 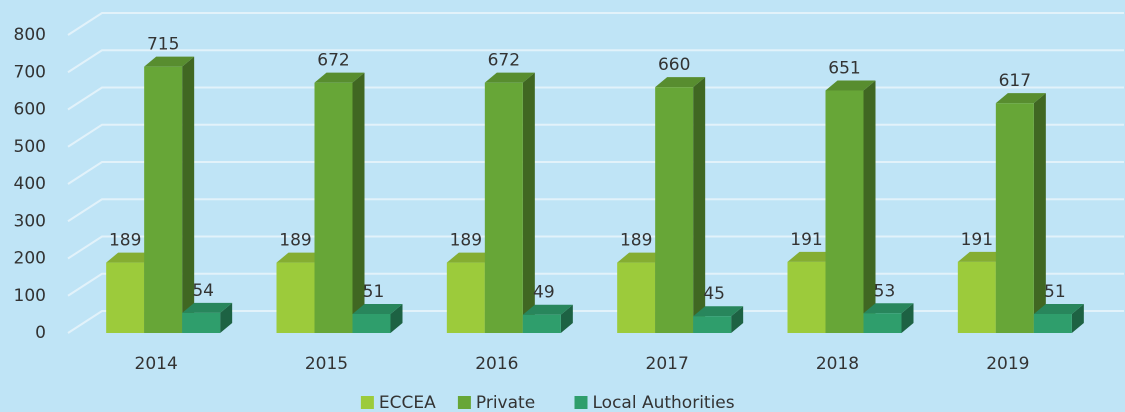 I want to click on legend-label: ECCEA, so click(x=407, y=402).